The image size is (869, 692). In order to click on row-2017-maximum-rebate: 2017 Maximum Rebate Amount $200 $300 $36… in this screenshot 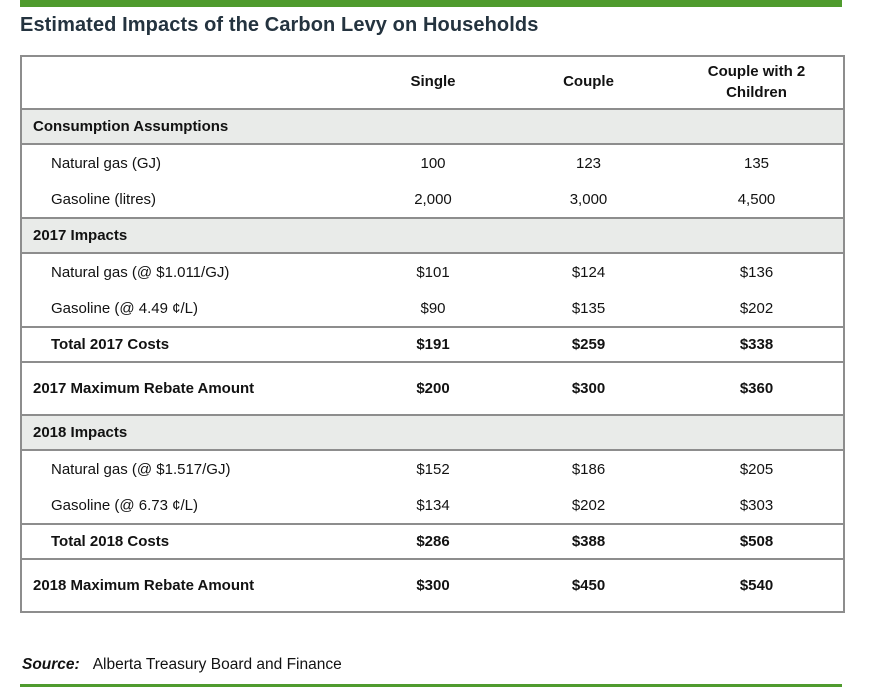, I will do `click(432, 388)`.